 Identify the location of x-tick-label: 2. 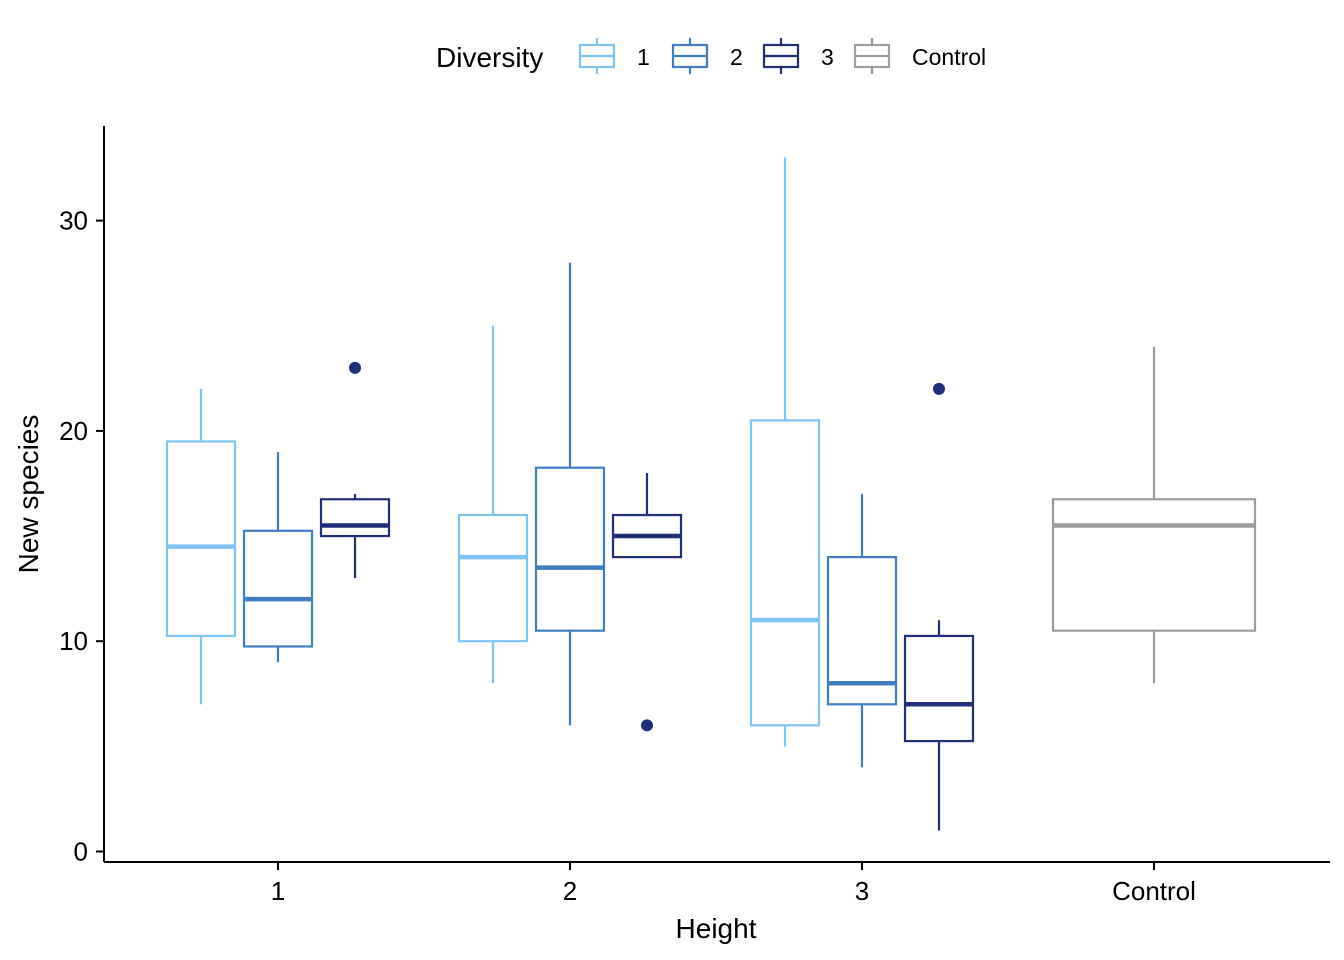
(570, 891).